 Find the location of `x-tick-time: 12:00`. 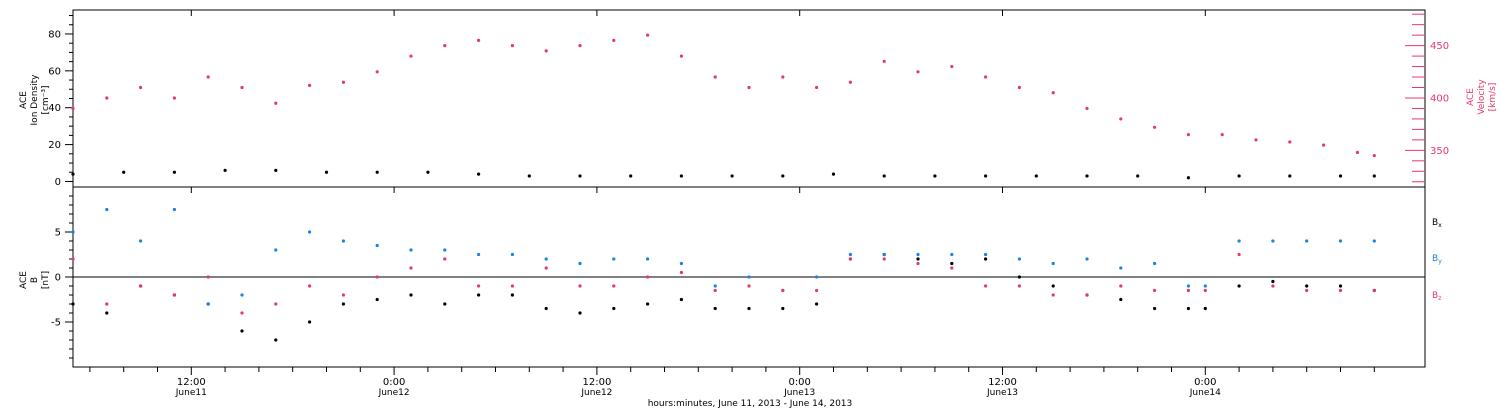

x-tick-time: 12:00 is located at coordinates (191, 382).